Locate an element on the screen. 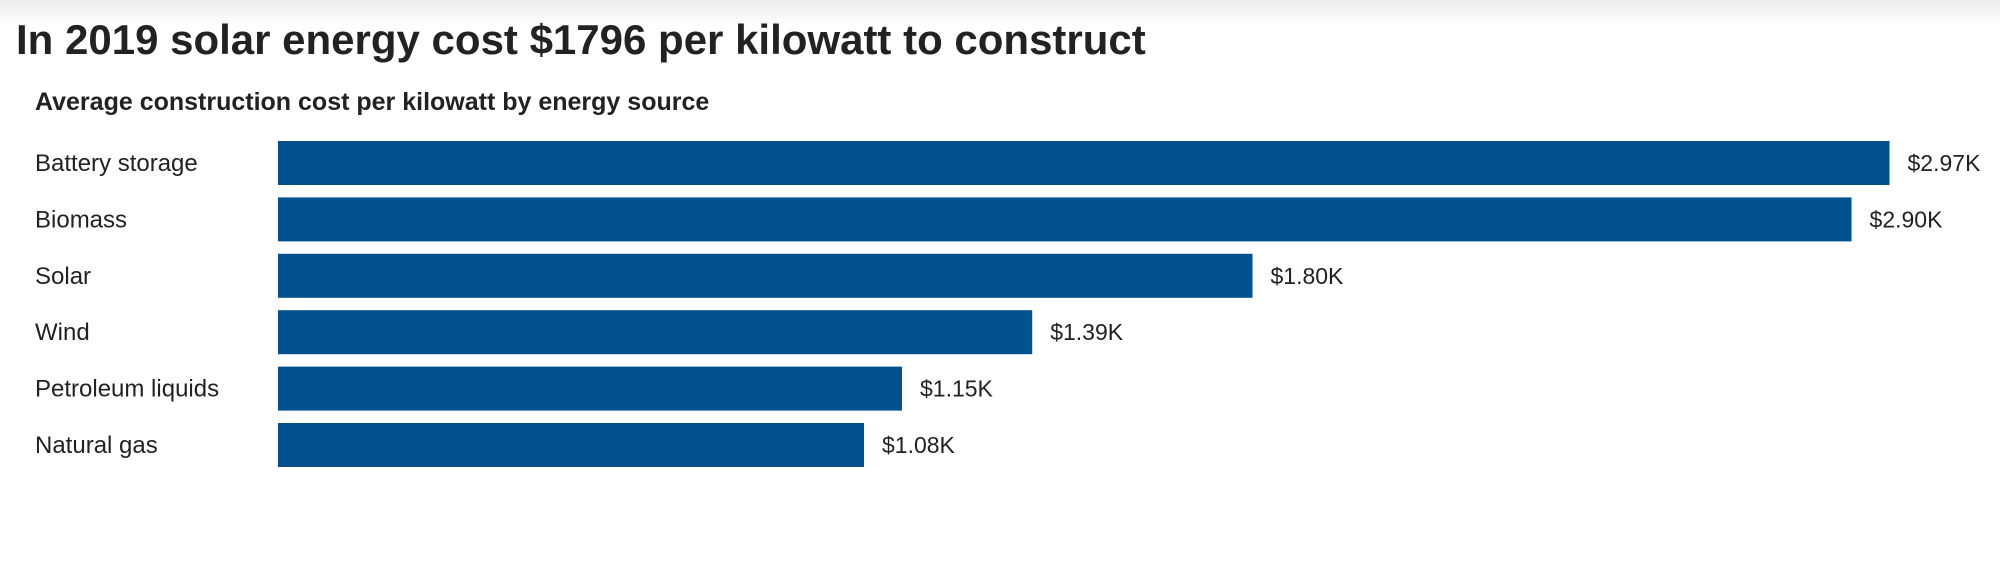 The height and width of the screenshot is (564, 2000). bar-petroleum-liquids is located at coordinates (590, 388).